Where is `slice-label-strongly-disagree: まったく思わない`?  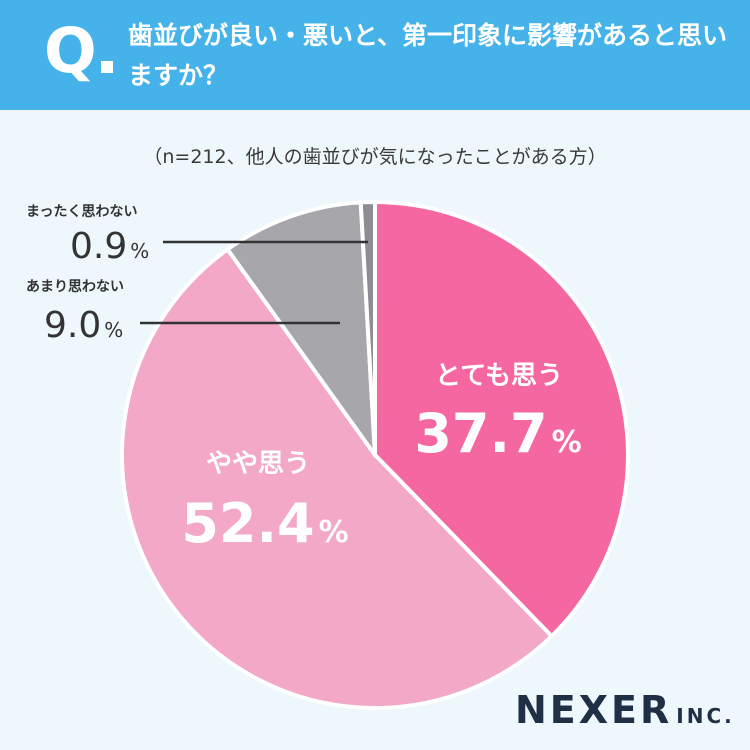 slice-label-strongly-disagree: まったく思わない is located at coordinates (81, 212).